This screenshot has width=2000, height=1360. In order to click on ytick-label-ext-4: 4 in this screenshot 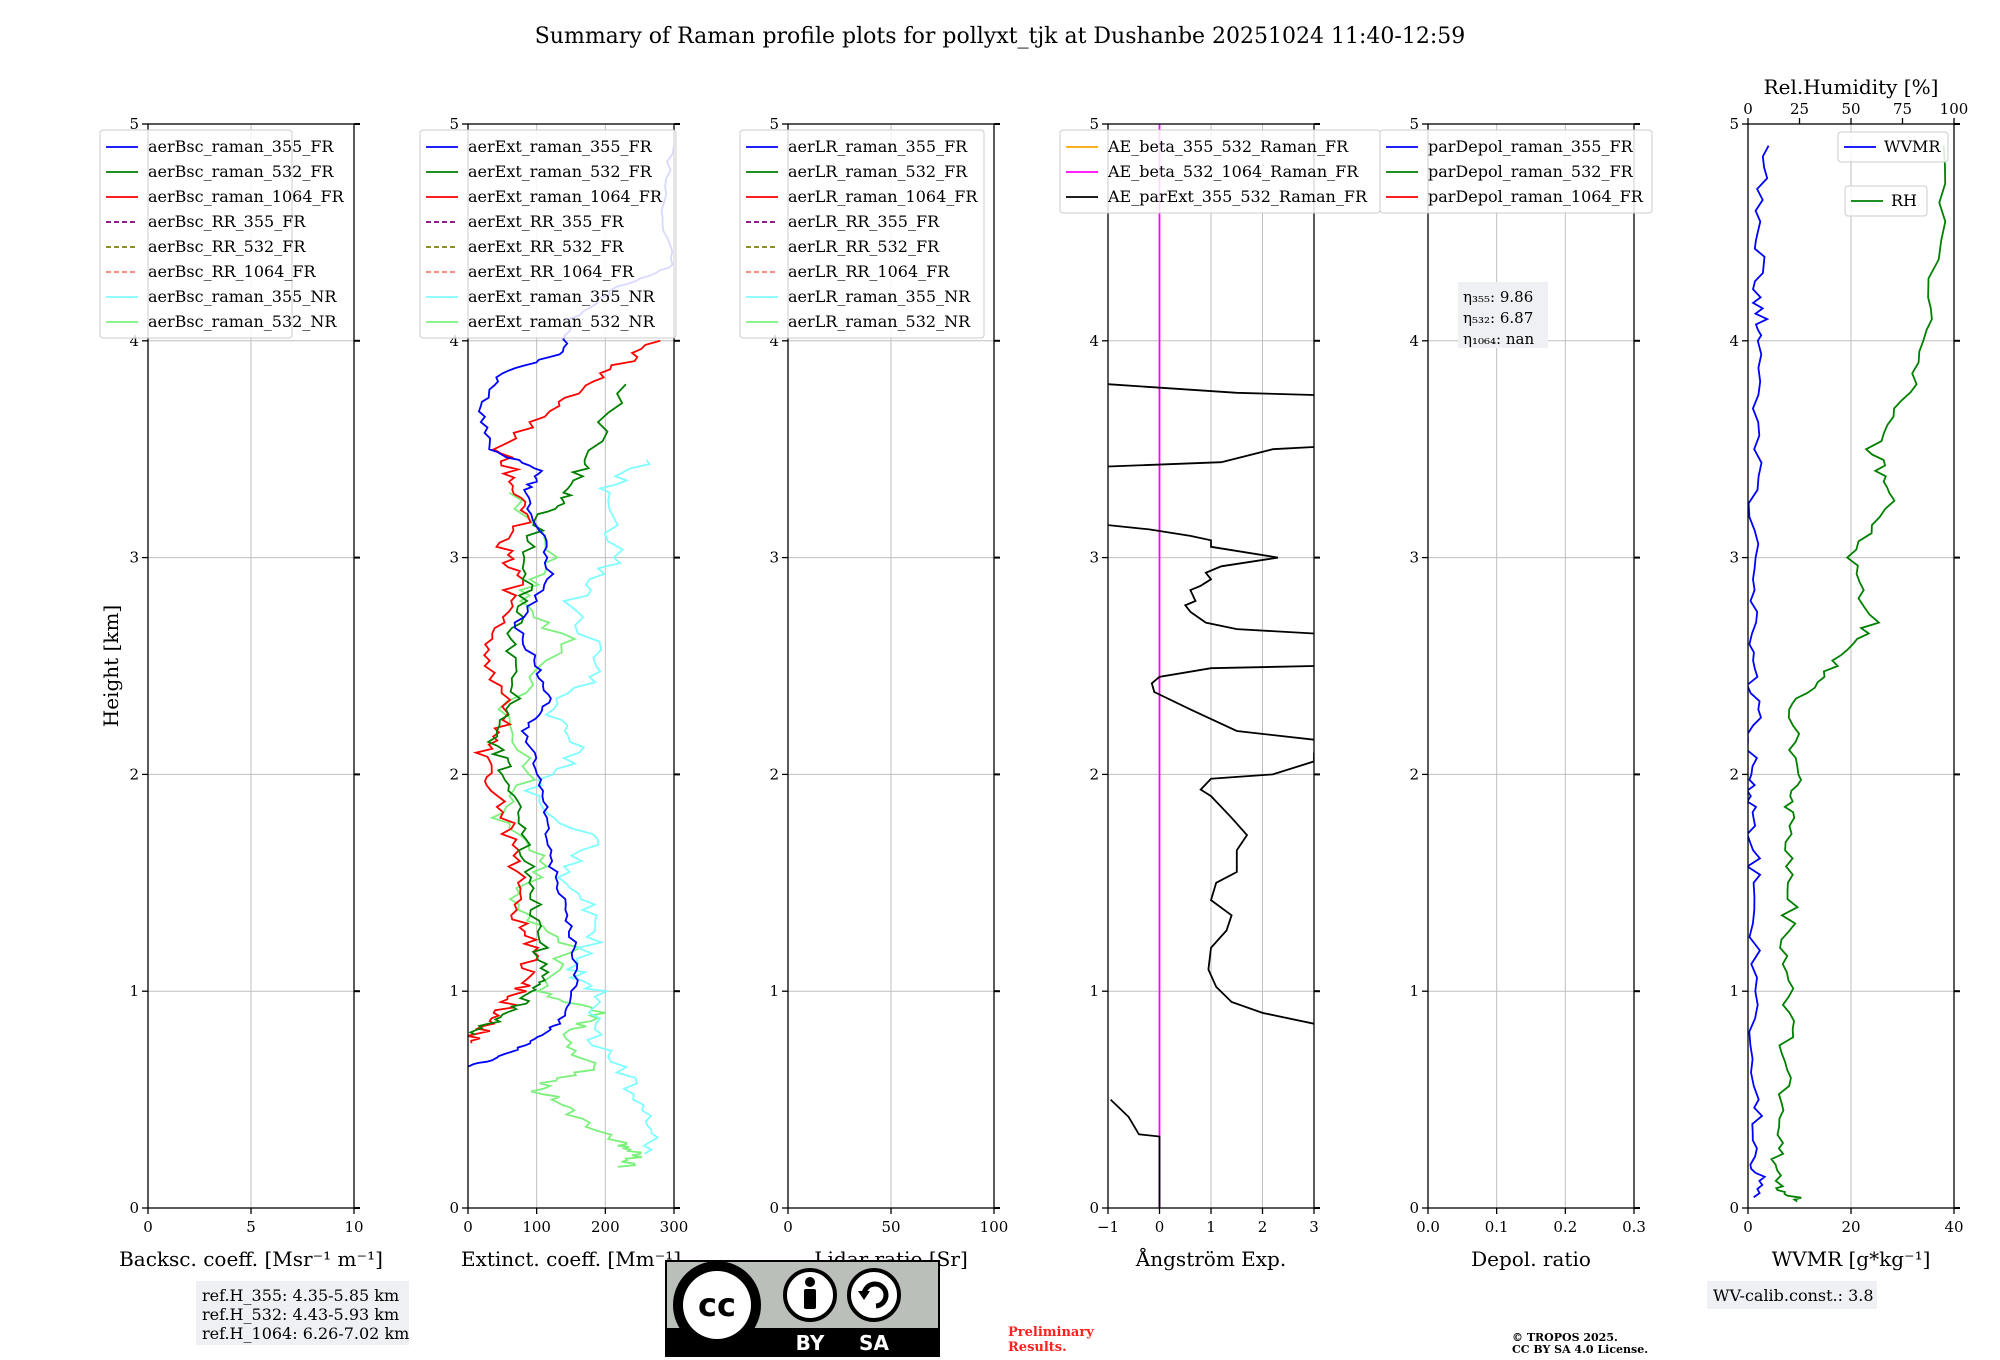, I will do `click(454, 341)`.